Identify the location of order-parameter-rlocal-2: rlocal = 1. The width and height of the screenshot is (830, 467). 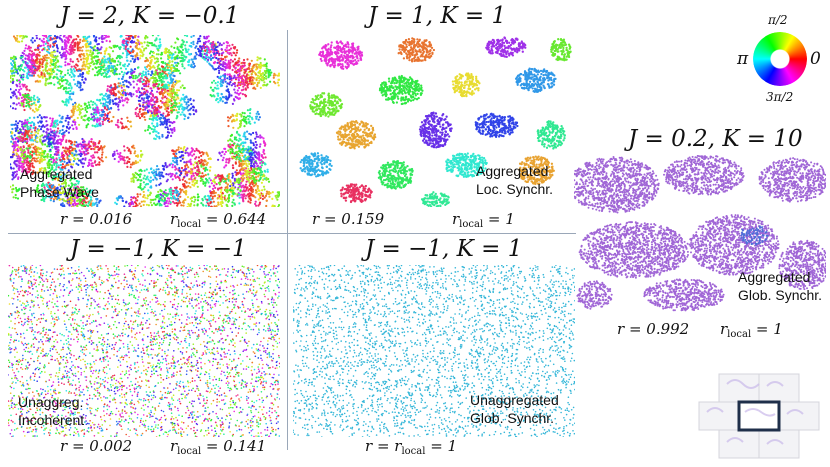
(483, 220).